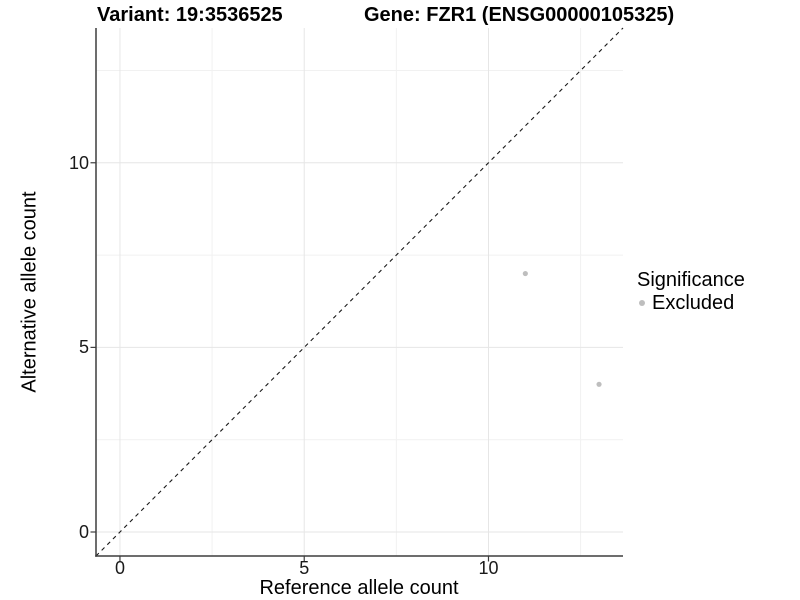  Describe the element at coordinates (190, 15) in the screenshot. I see `plot-title-variant: Variant: 19:3536525` at that location.